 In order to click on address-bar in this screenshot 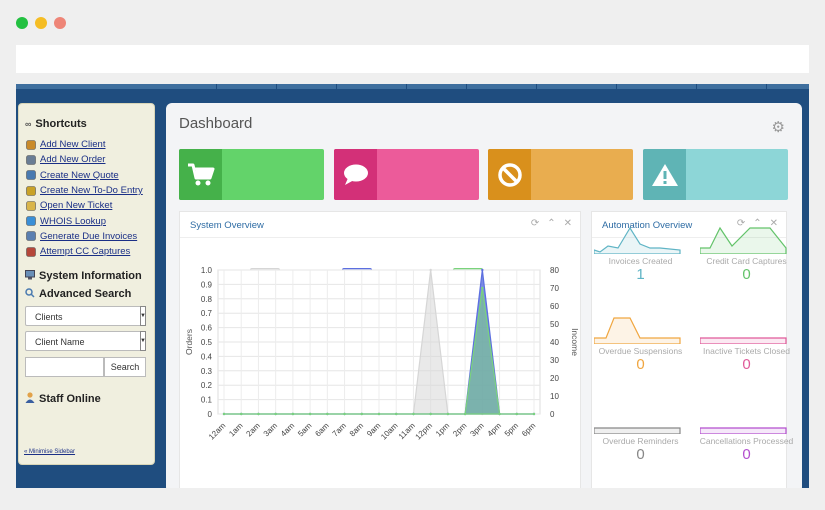, I will do `click(412, 59)`.